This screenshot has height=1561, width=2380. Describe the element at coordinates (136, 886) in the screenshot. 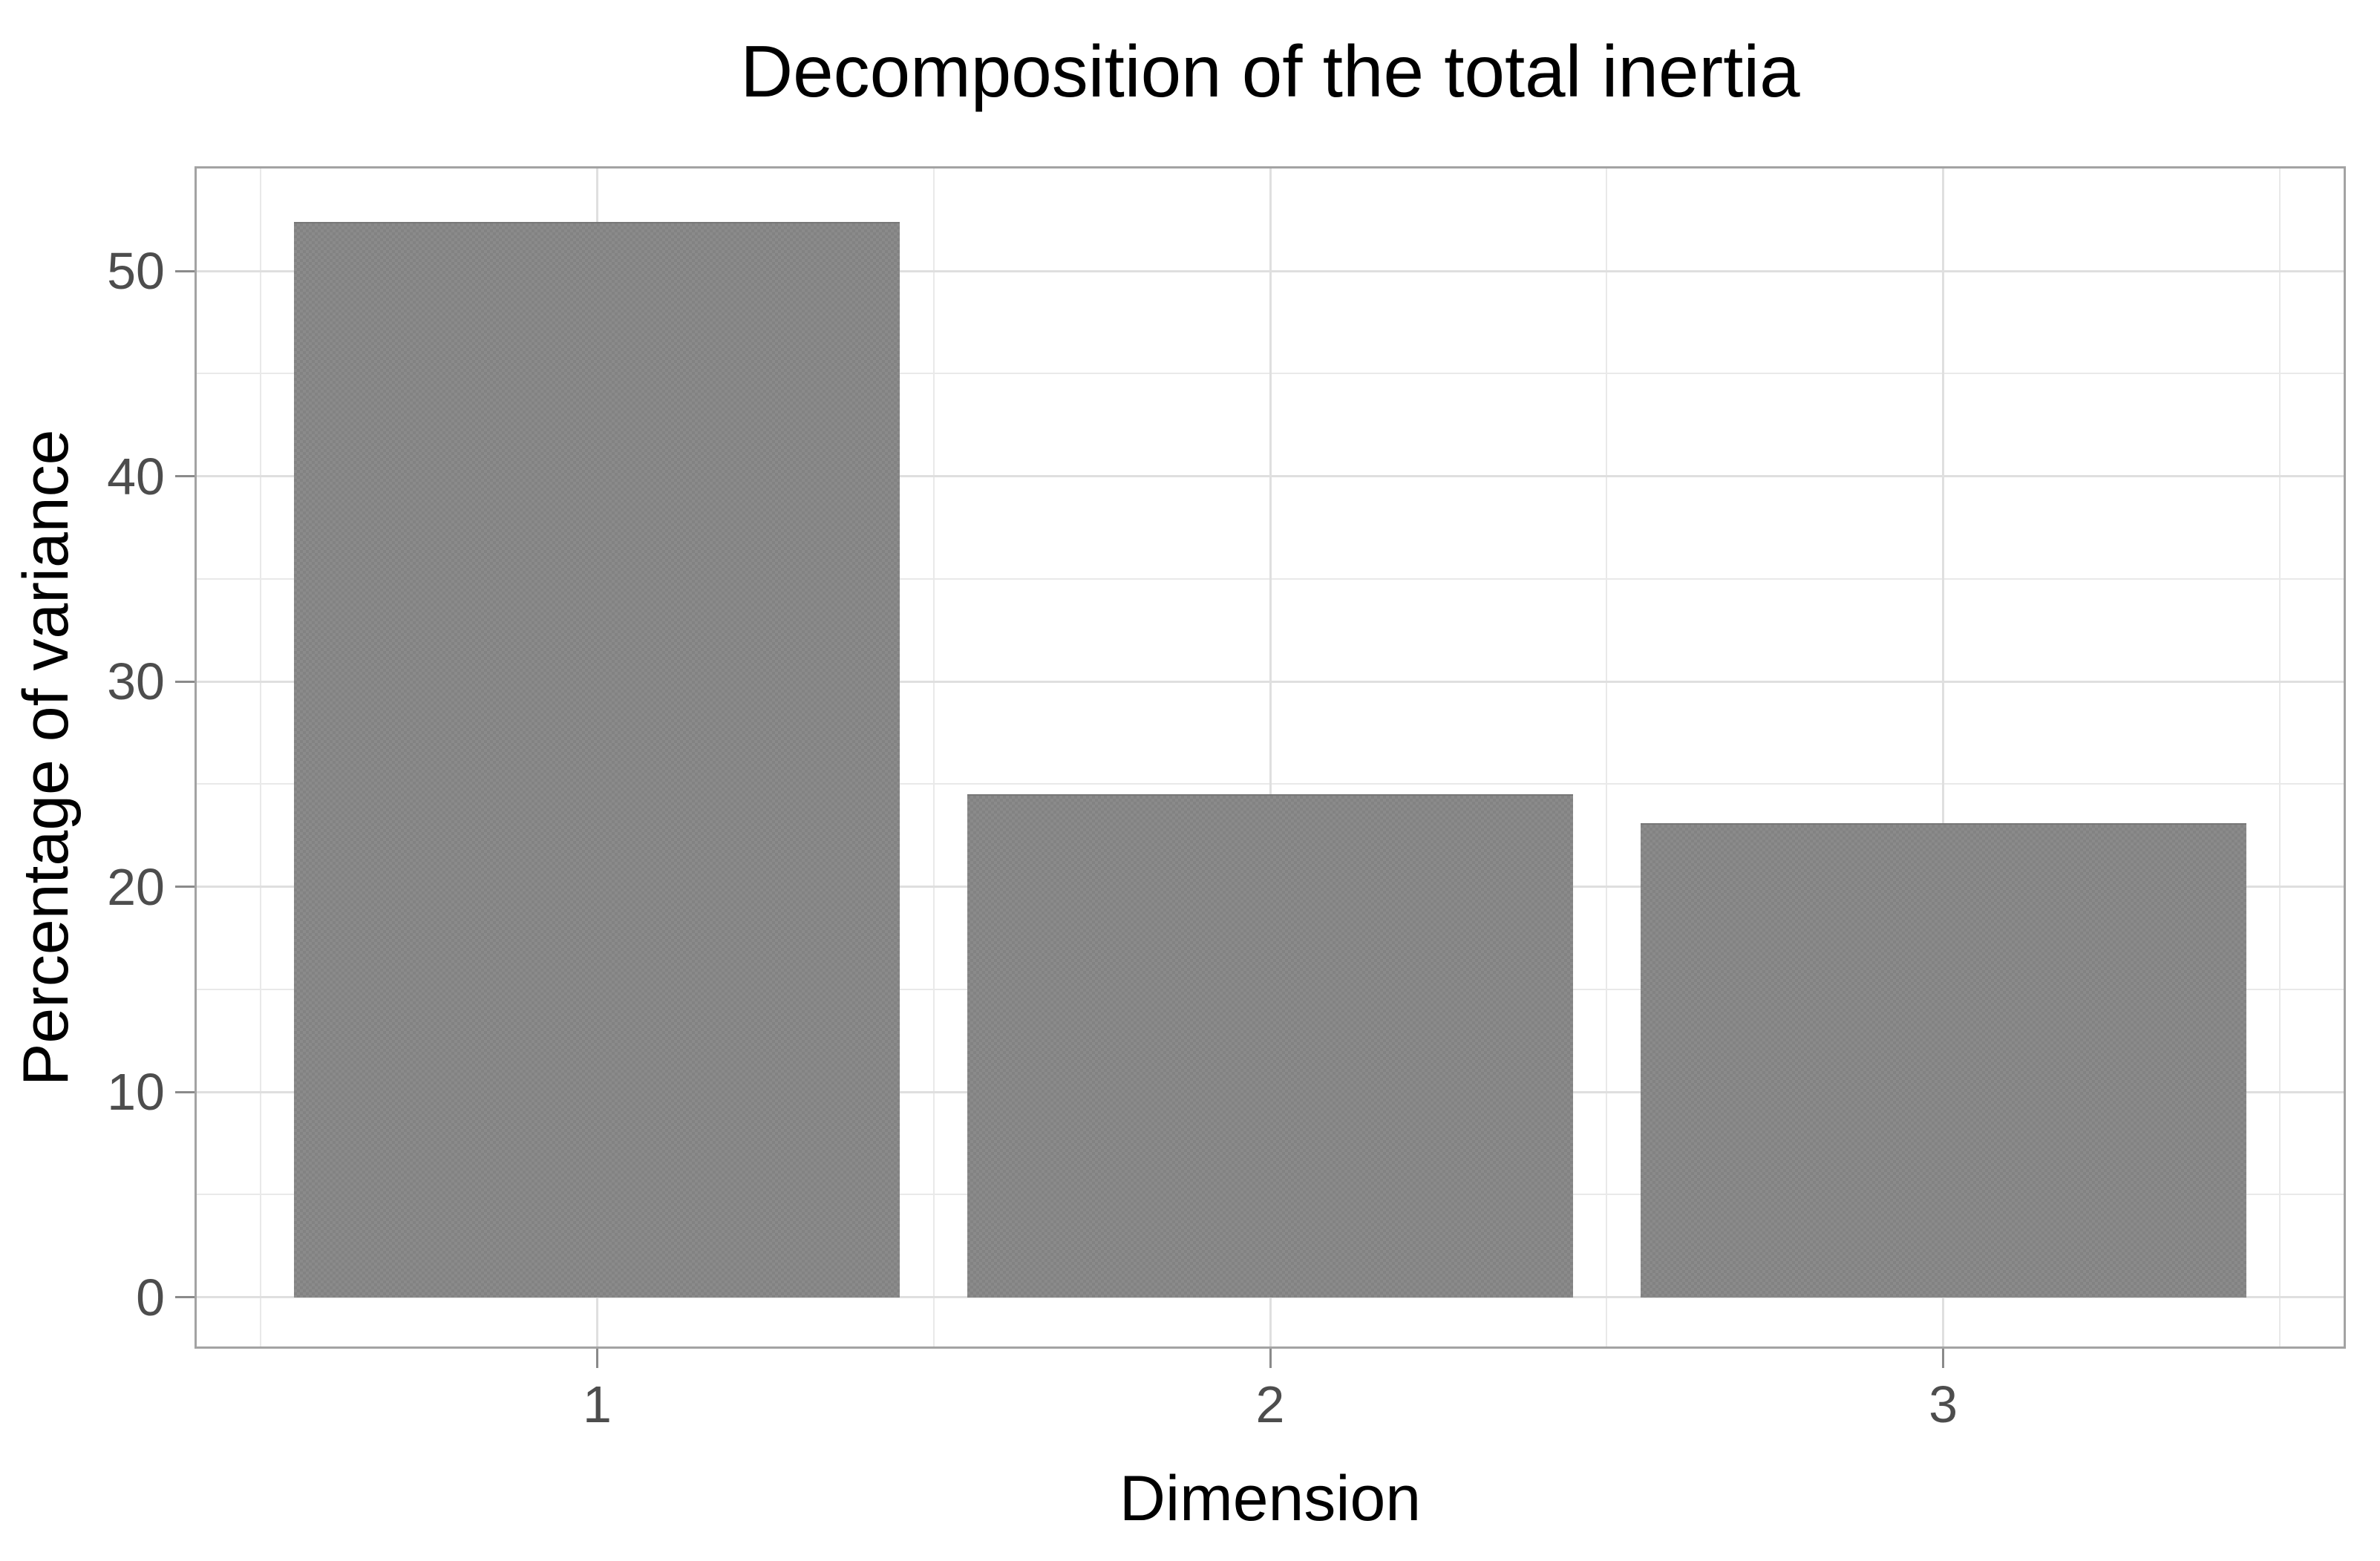

I see `y-tick-label: 20` at that location.